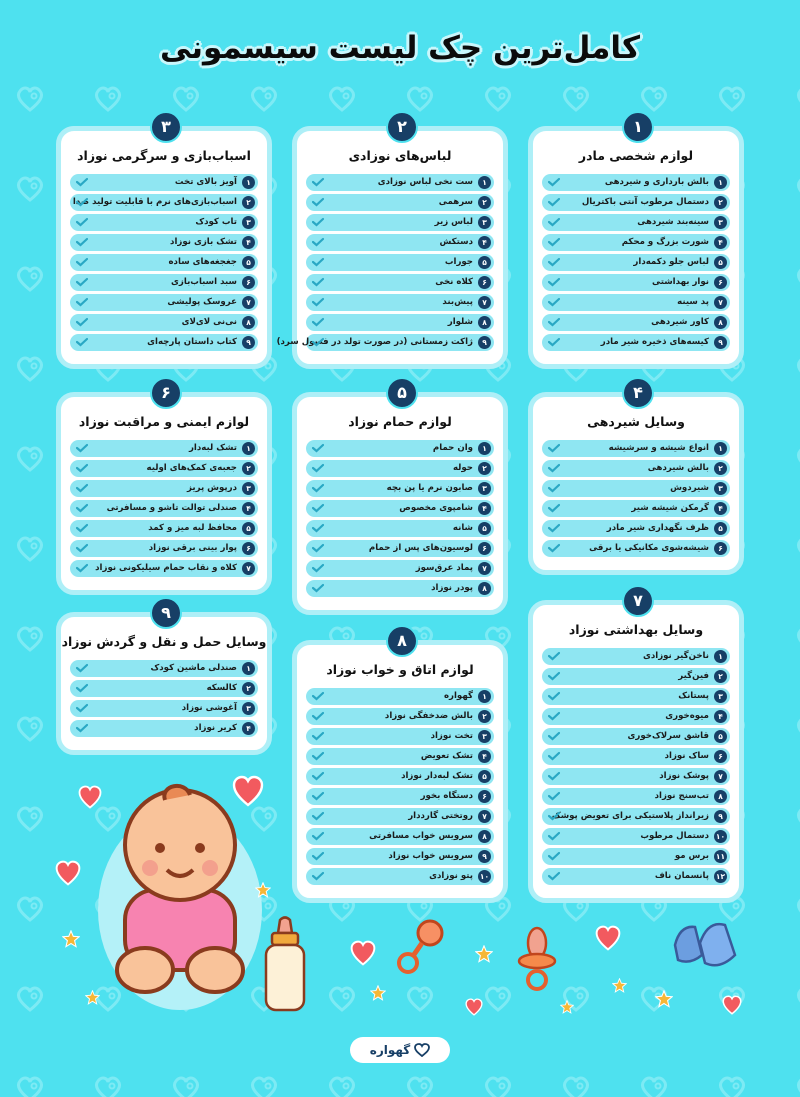  I want to click on checklist-item: ۴ شامپوی مخصوص, so click(400, 508).